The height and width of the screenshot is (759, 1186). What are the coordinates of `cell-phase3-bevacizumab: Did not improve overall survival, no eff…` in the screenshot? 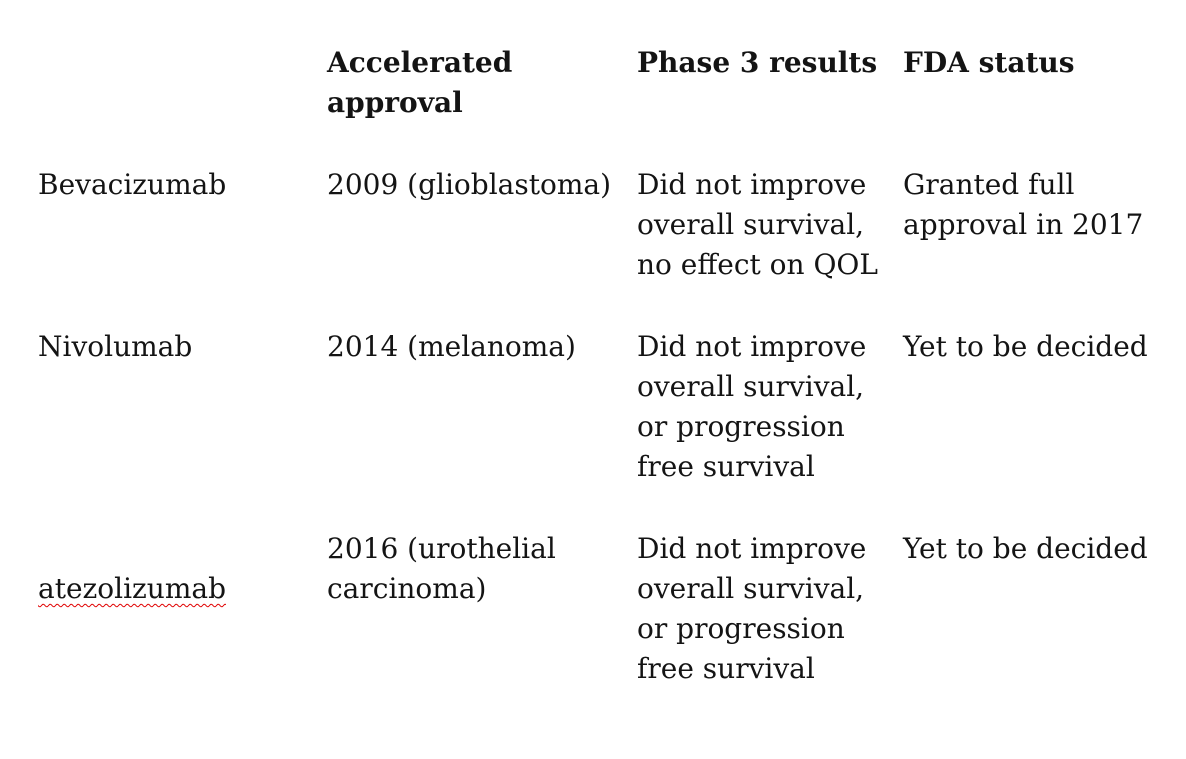 It's located at (757, 224).